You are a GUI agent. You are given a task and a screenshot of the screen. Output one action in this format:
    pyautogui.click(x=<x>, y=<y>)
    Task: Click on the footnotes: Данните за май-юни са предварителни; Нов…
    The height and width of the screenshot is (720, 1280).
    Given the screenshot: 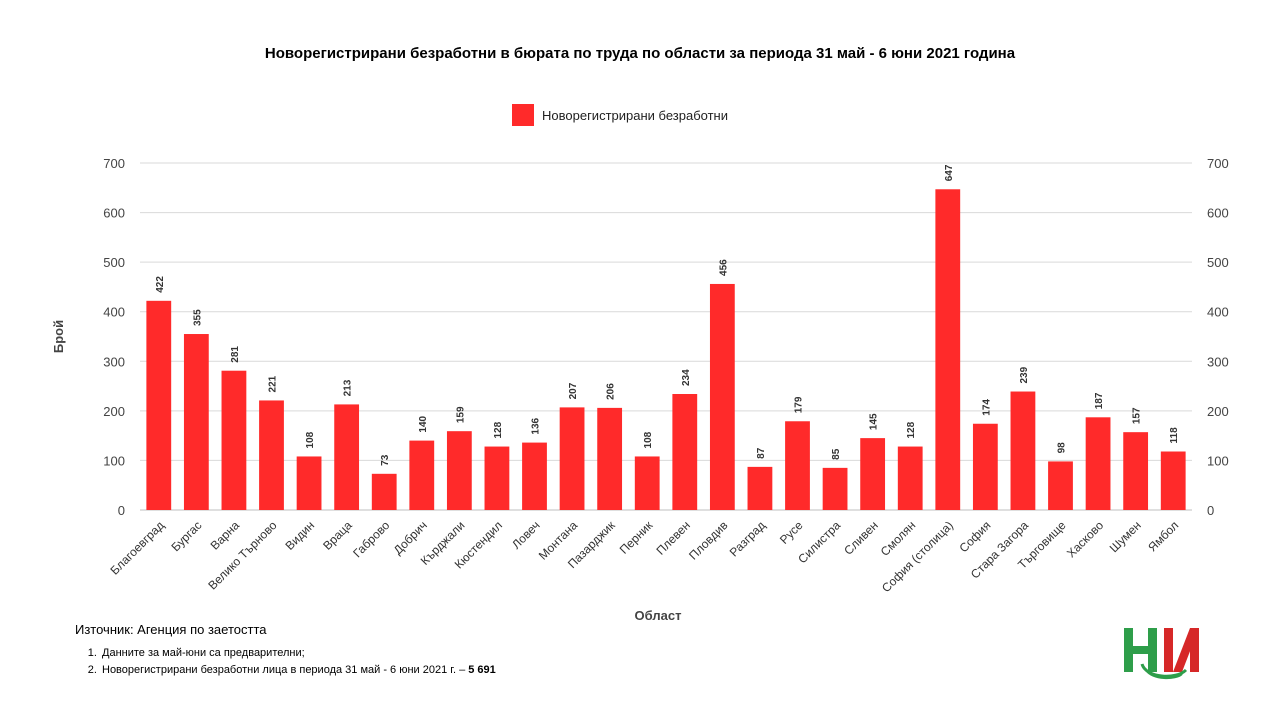 What is the action you would take?
    pyautogui.click(x=288, y=662)
    